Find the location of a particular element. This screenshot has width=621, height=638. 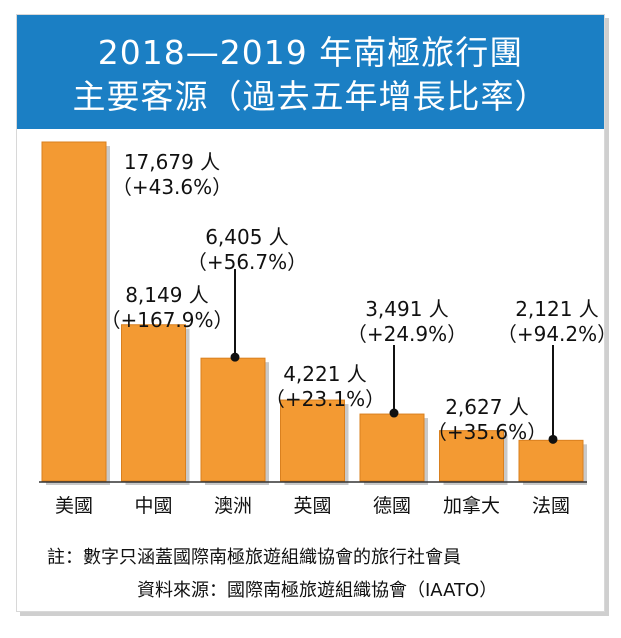

value-label: 3,491 人 is located at coordinates (407, 309).